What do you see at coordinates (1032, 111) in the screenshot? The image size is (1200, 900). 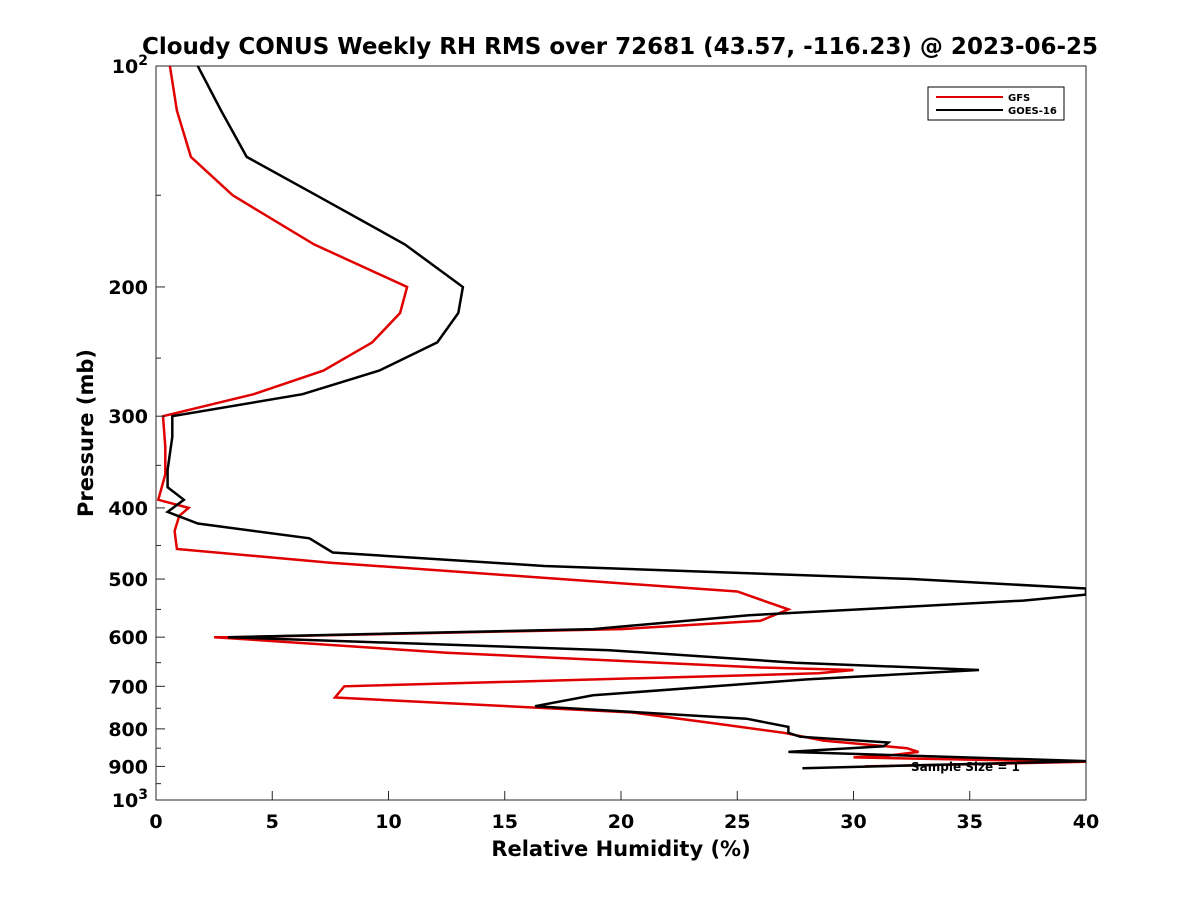 I see `legend-label-goes16: GOES-16` at bounding box center [1032, 111].